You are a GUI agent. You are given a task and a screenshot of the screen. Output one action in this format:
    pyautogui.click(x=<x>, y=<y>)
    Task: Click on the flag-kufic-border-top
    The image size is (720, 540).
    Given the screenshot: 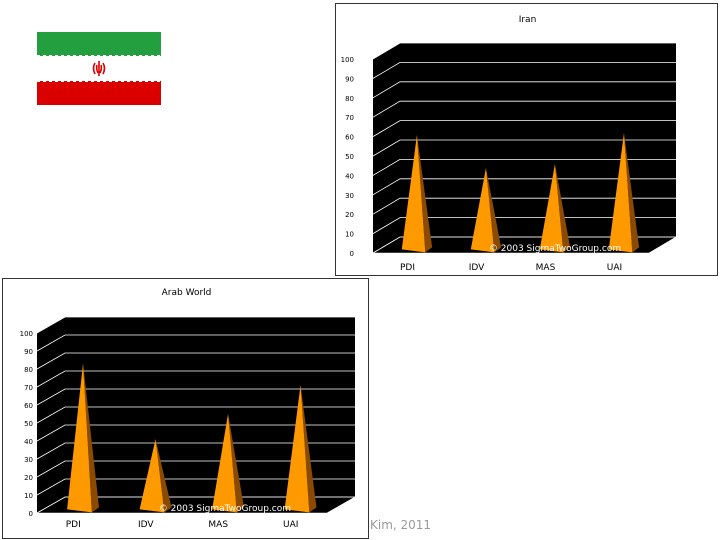 What is the action you would take?
    pyautogui.click(x=99, y=56)
    